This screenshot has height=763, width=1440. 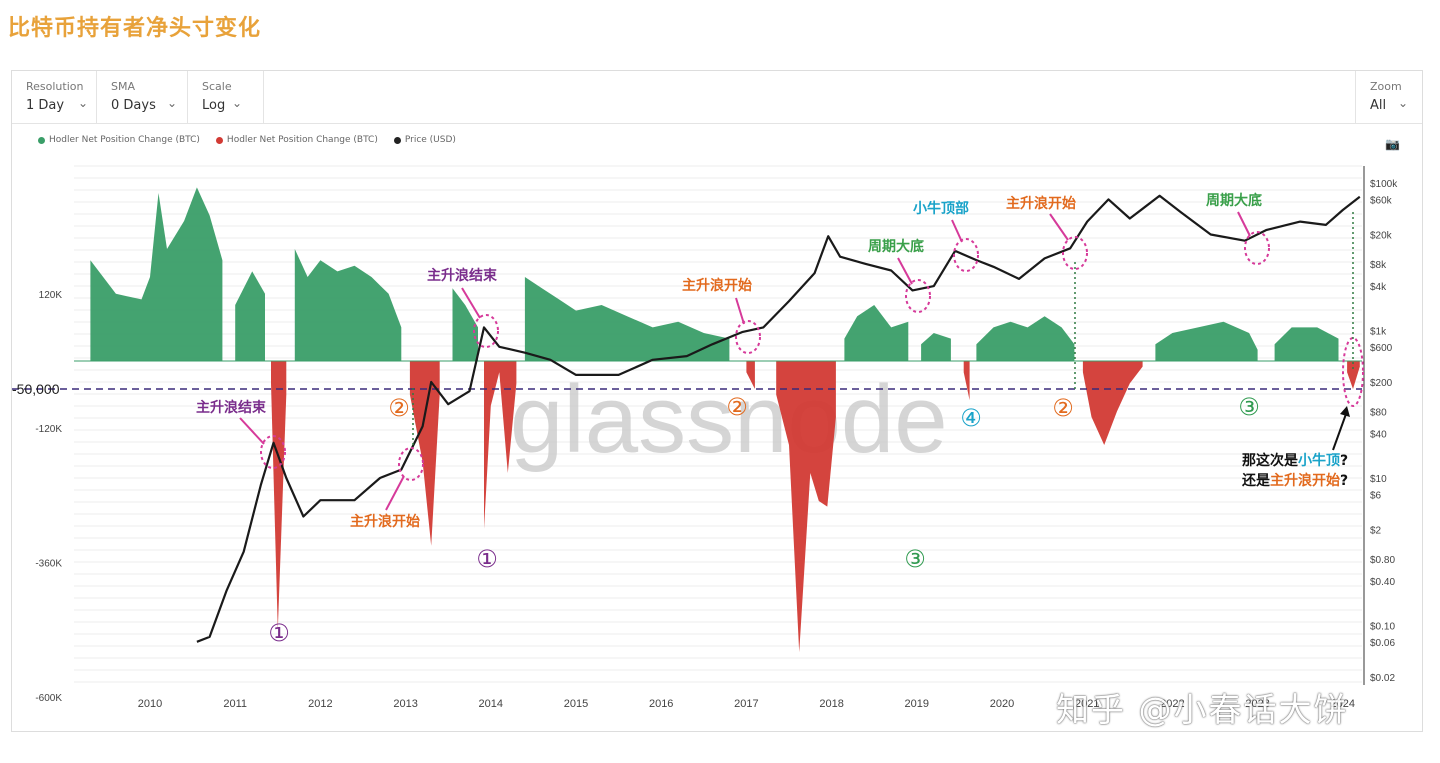 I want to click on right-axis-tick: $0.80, so click(x=1382, y=560).